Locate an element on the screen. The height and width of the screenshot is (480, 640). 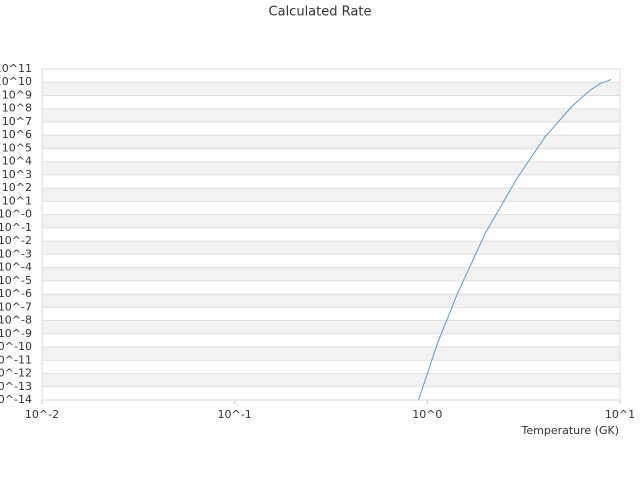
y-tick-label: 10^2 is located at coordinates (17, 187).